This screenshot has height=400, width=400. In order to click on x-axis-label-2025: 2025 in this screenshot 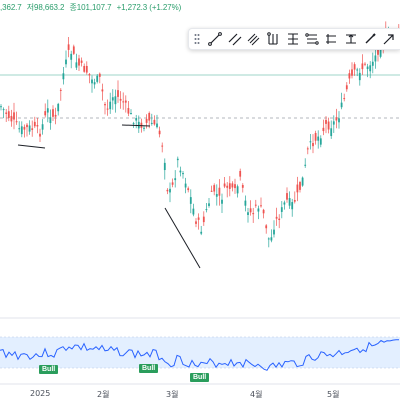, I will do `click(40, 393)`.